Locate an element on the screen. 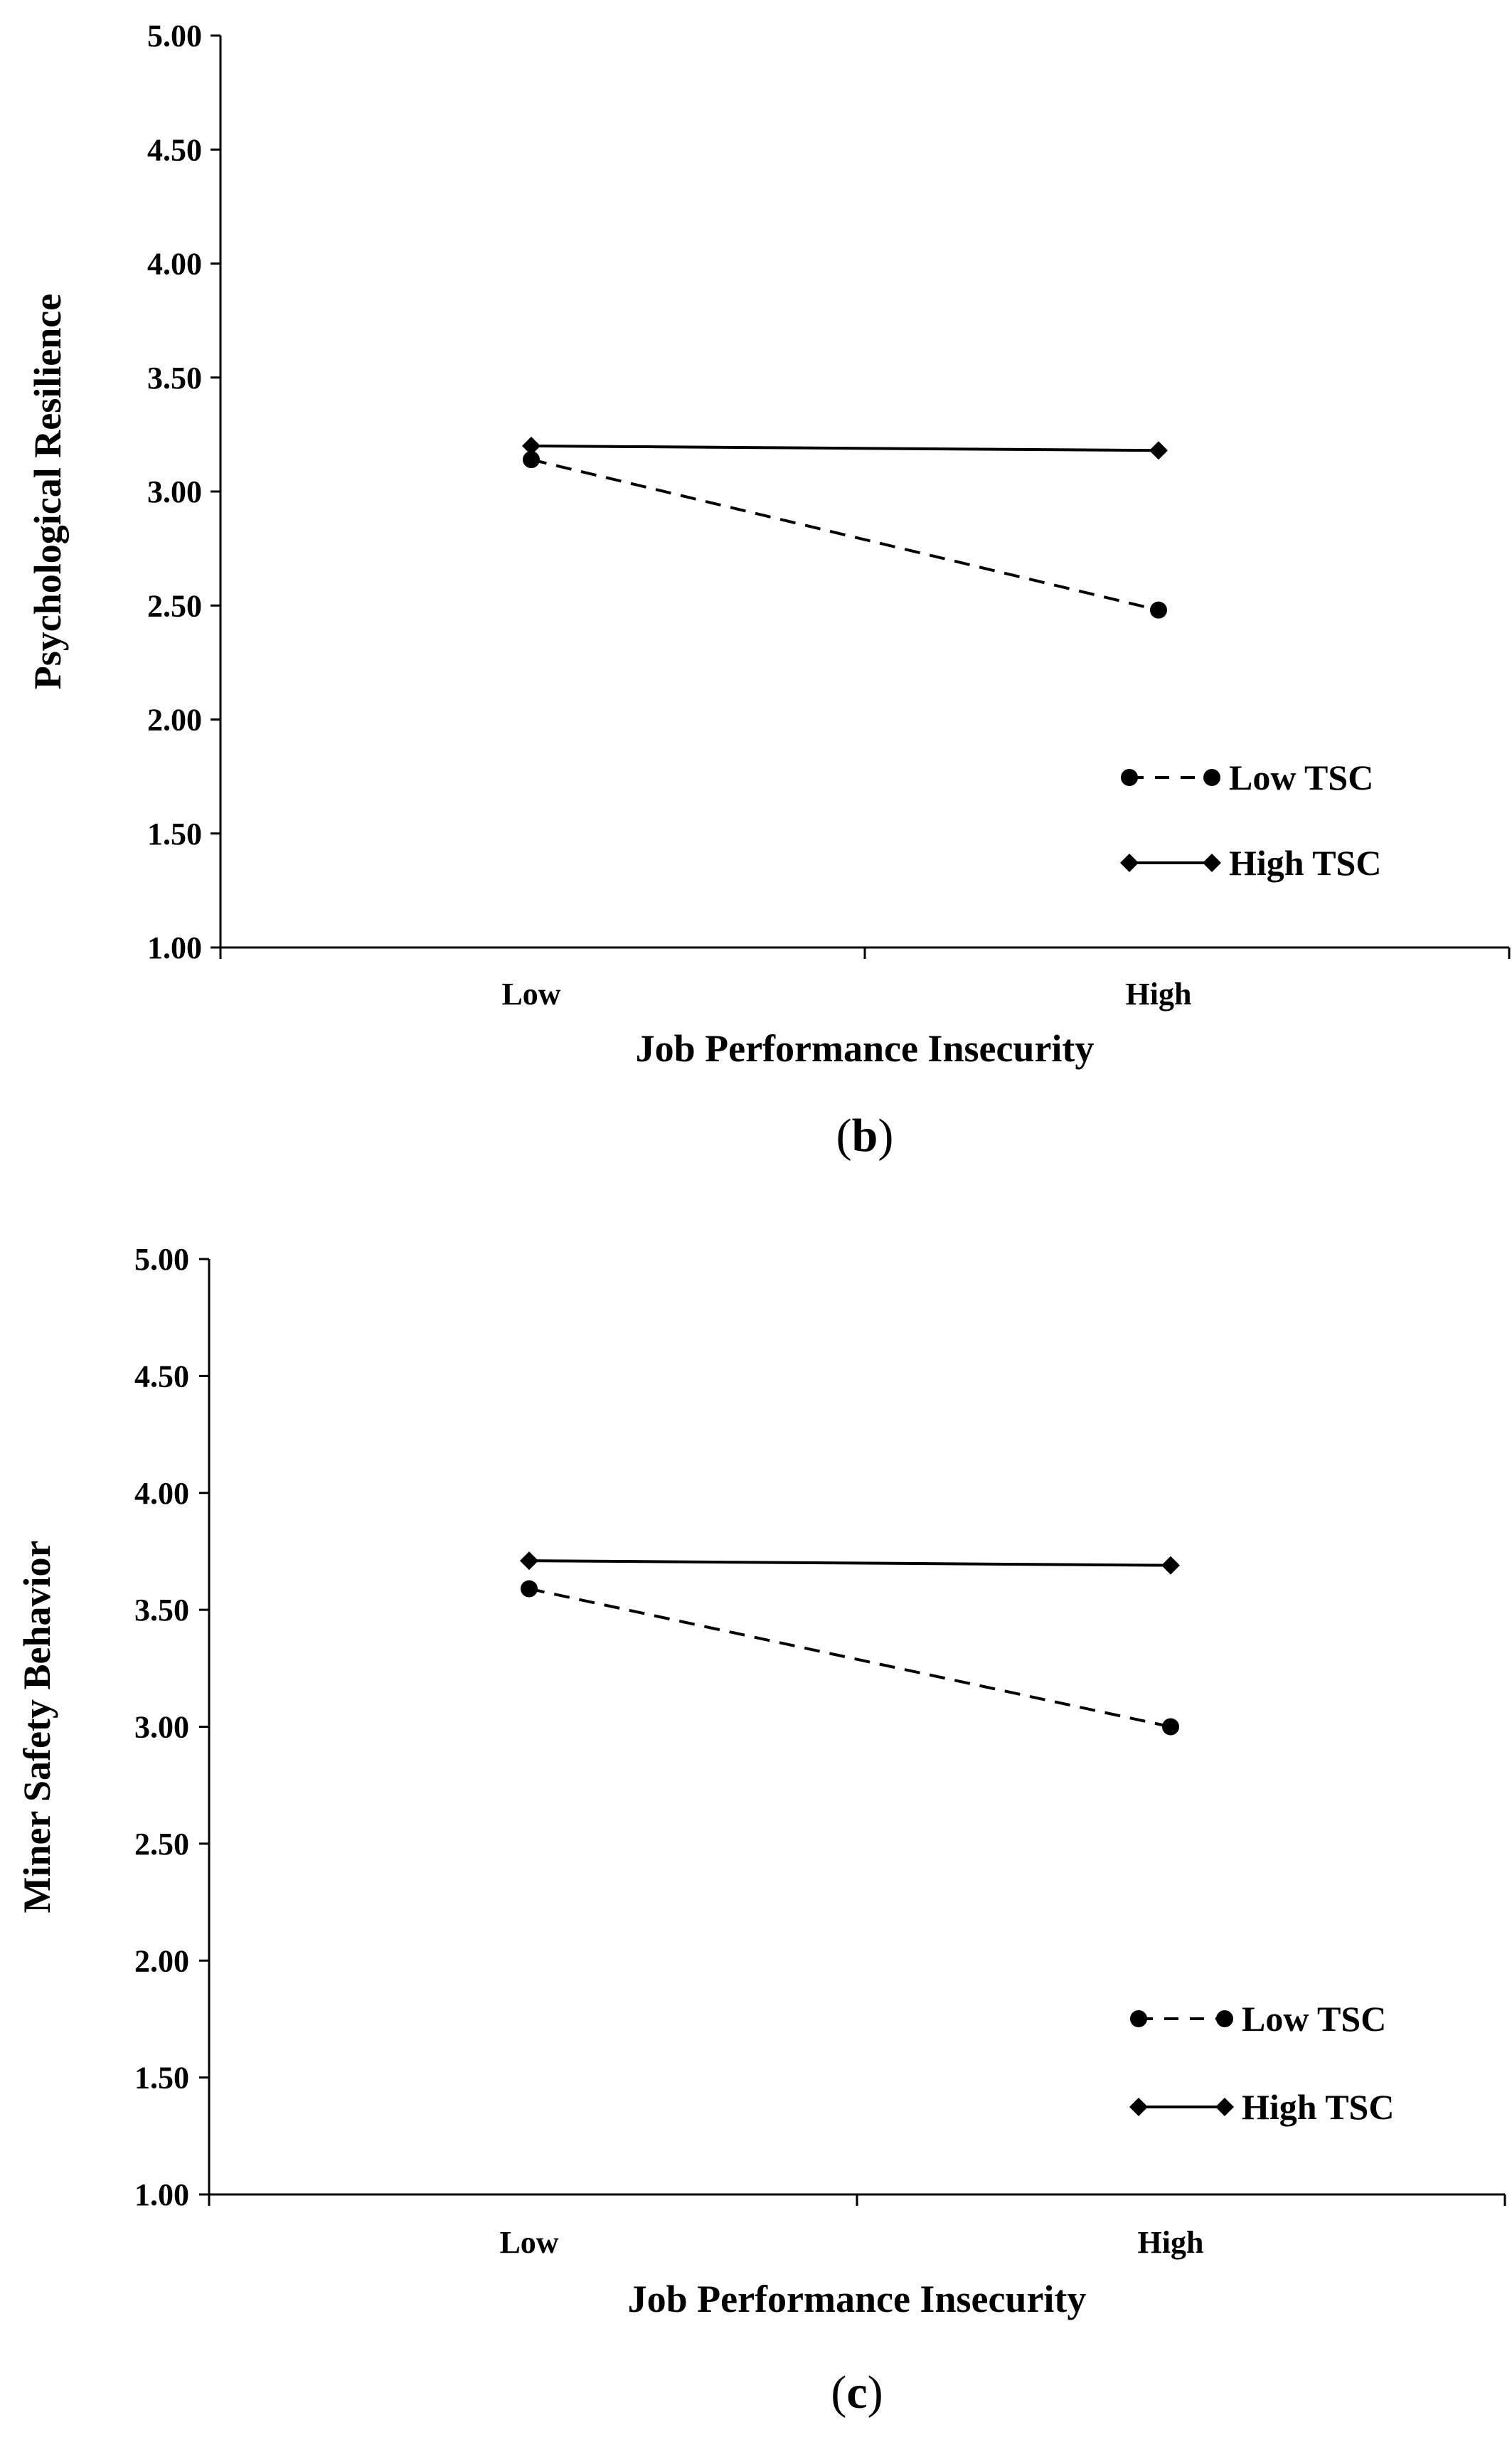 The height and width of the screenshot is (2437, 1512). panel-label: (c) is located at coordinates (857, 2393).